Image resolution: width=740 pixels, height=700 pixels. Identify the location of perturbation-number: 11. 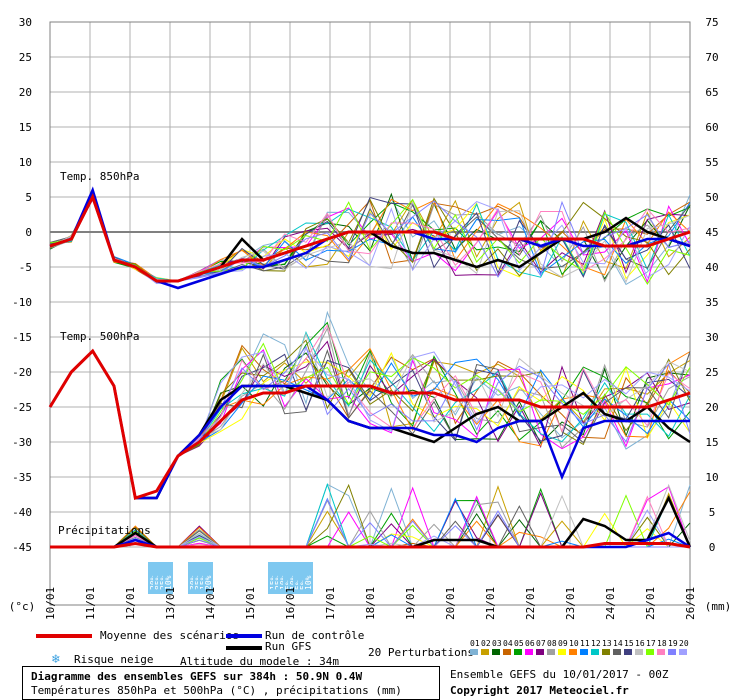
(585, 643).